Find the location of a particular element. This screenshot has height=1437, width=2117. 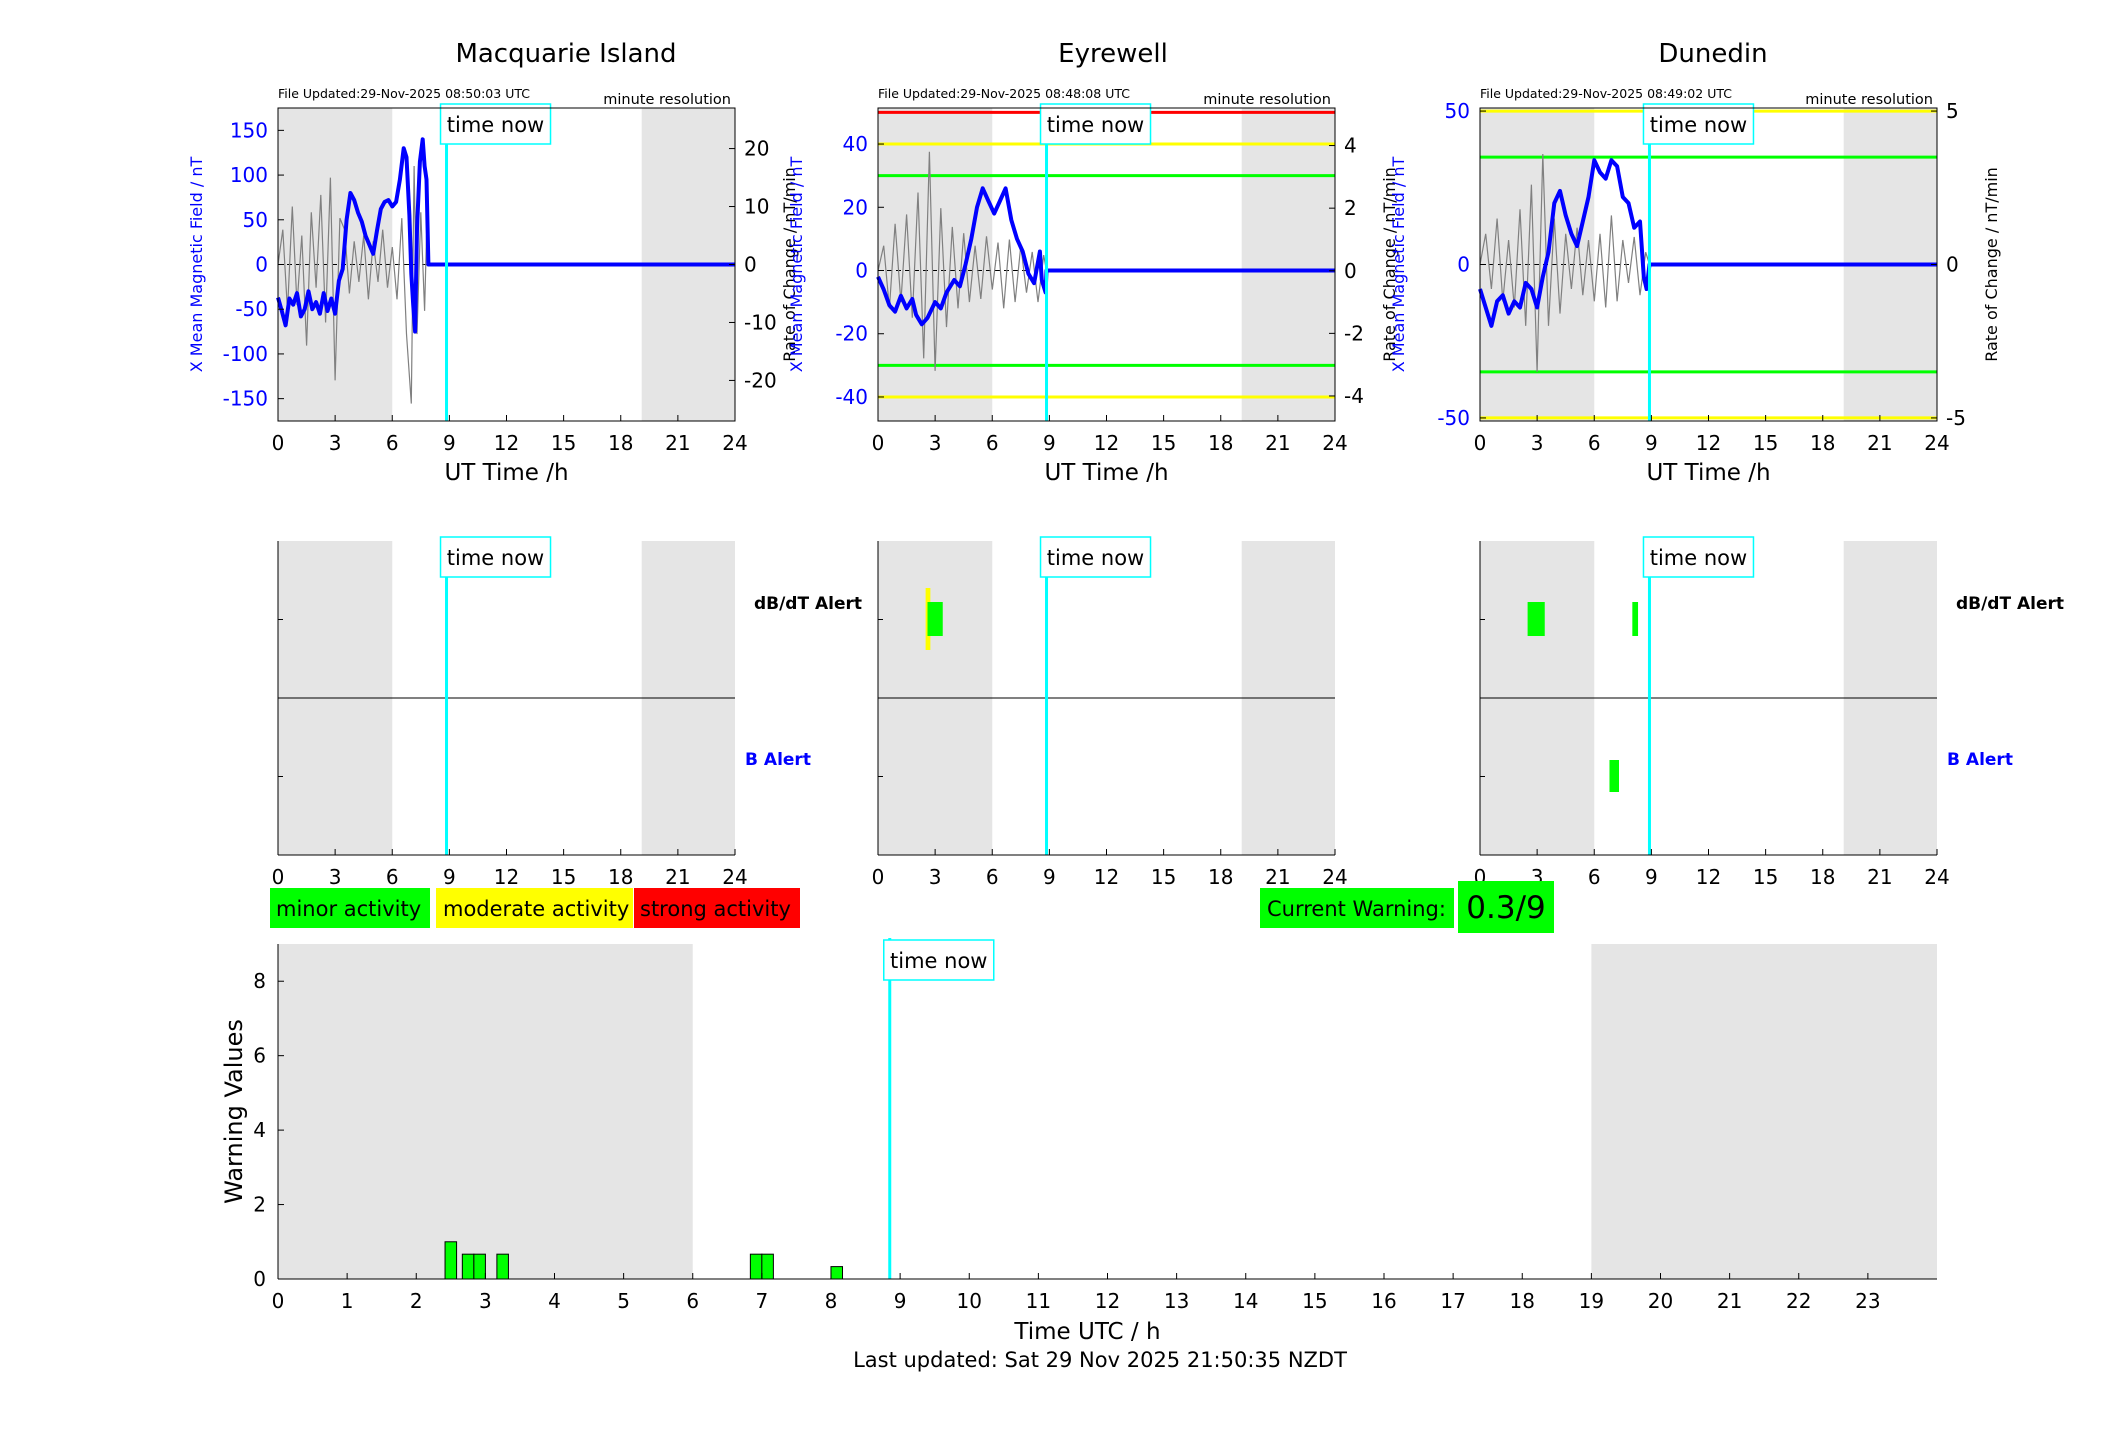

x-tick-label: 13 is located at coordinates (1176, 1301).